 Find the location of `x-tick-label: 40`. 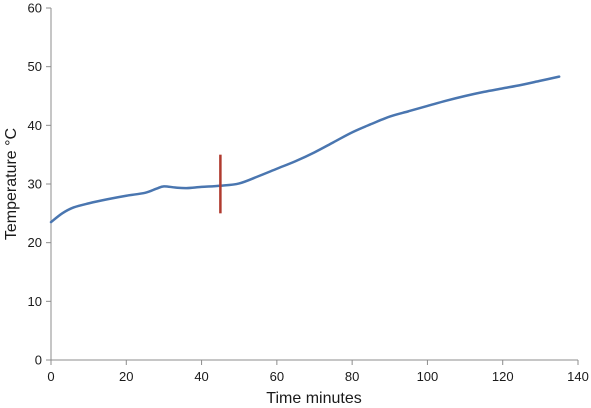

x-tick-label: 40 is located at coordinates (201, 376).